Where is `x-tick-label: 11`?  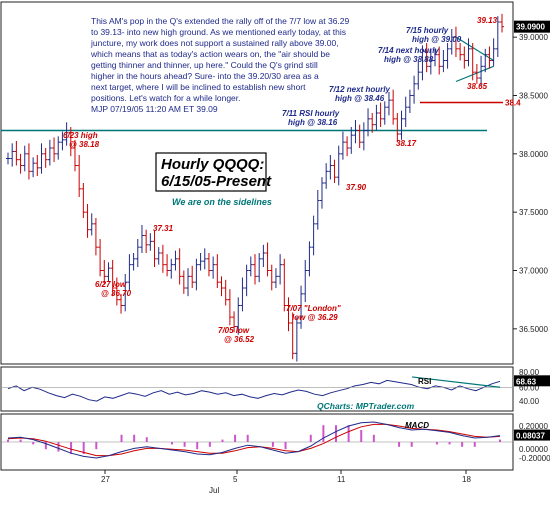
x-tick-label: 11 is located at coordinates (341, 479).